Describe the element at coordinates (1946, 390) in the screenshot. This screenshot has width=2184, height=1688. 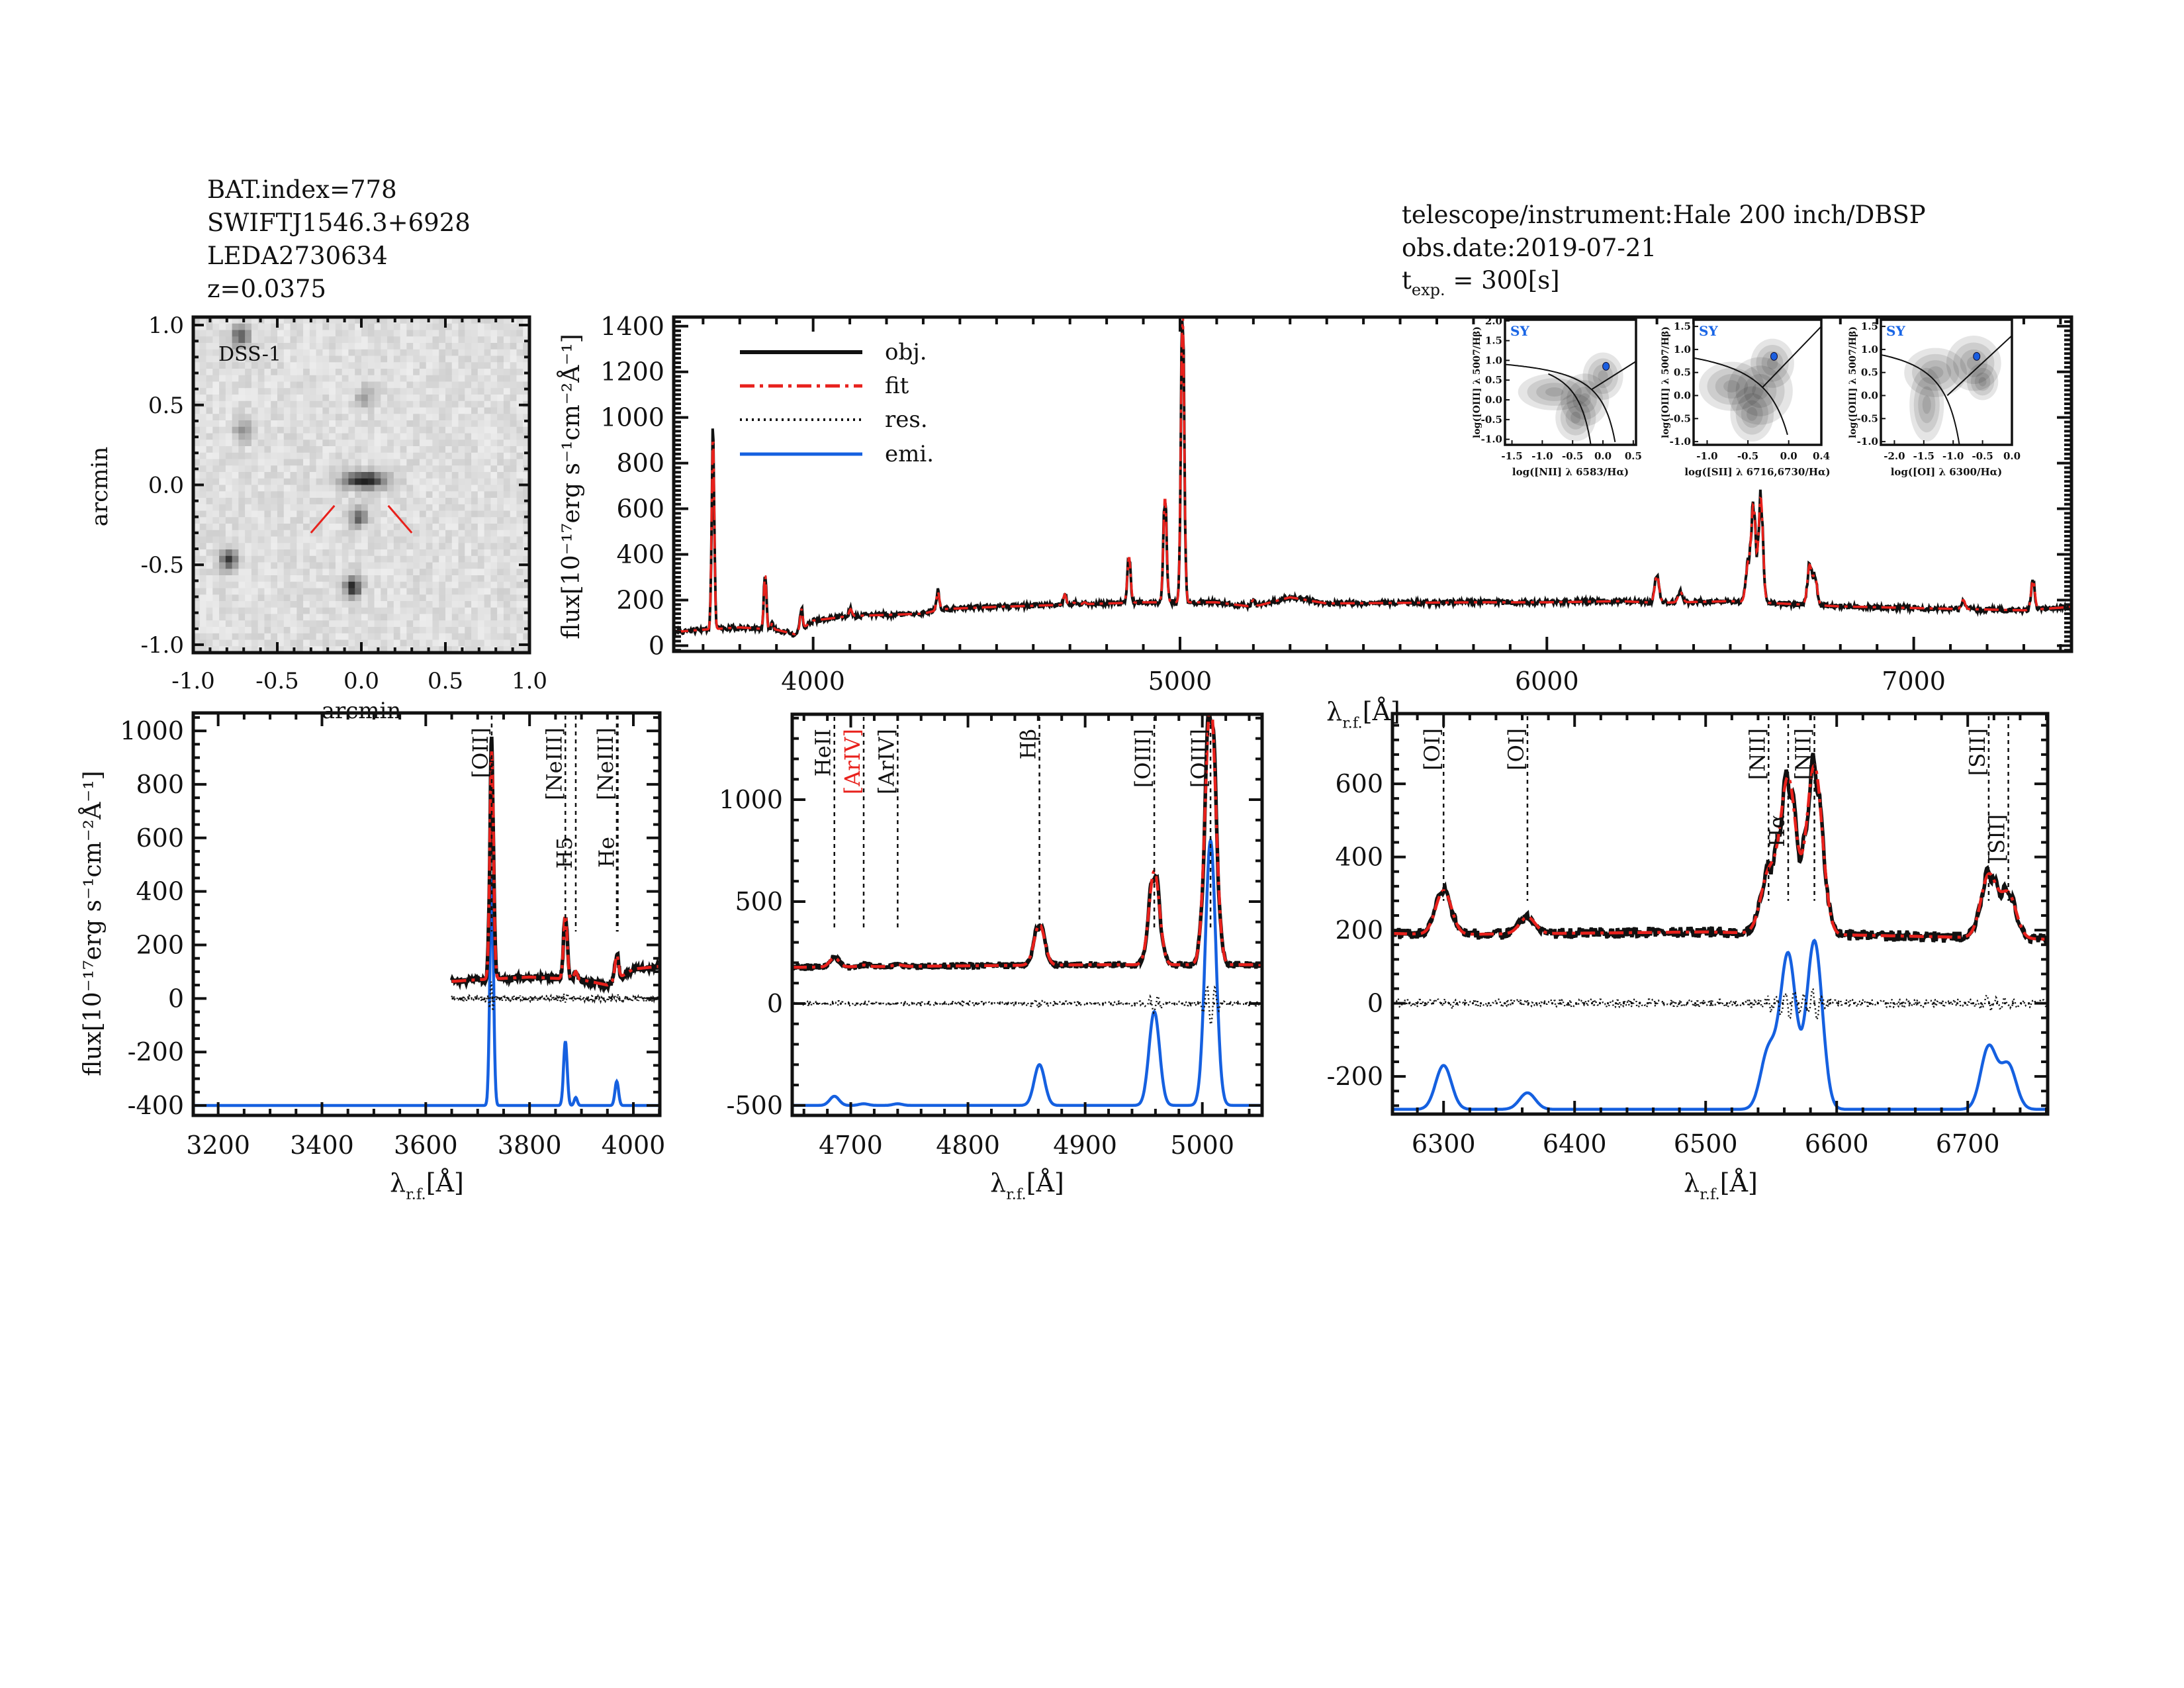
I see `density-contours` at that location.